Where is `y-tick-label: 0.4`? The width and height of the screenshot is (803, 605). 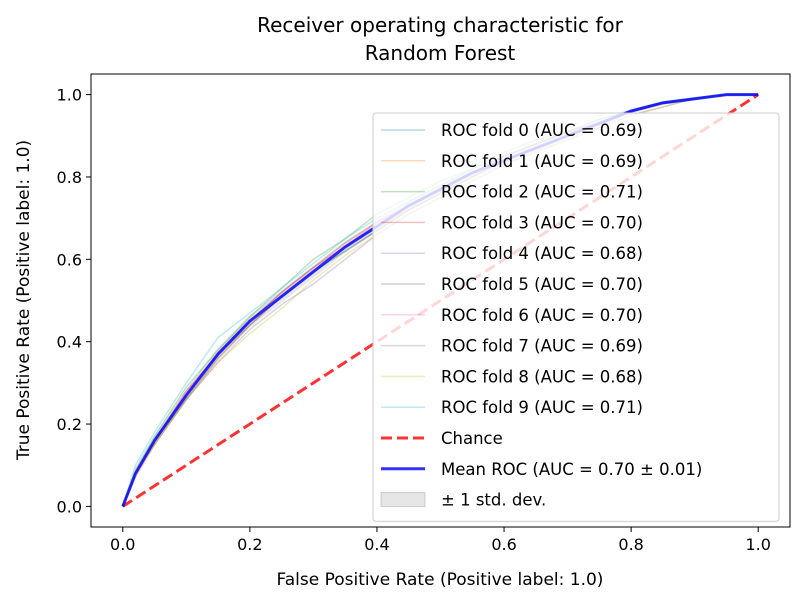
y-tick-label: 0.4 is located at coordinates (69, 342).